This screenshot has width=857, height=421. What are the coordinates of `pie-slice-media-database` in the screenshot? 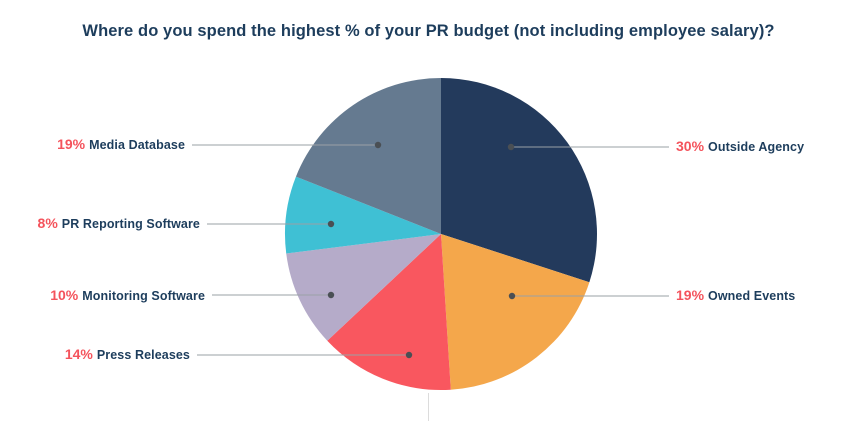 It's located at (368, 156).